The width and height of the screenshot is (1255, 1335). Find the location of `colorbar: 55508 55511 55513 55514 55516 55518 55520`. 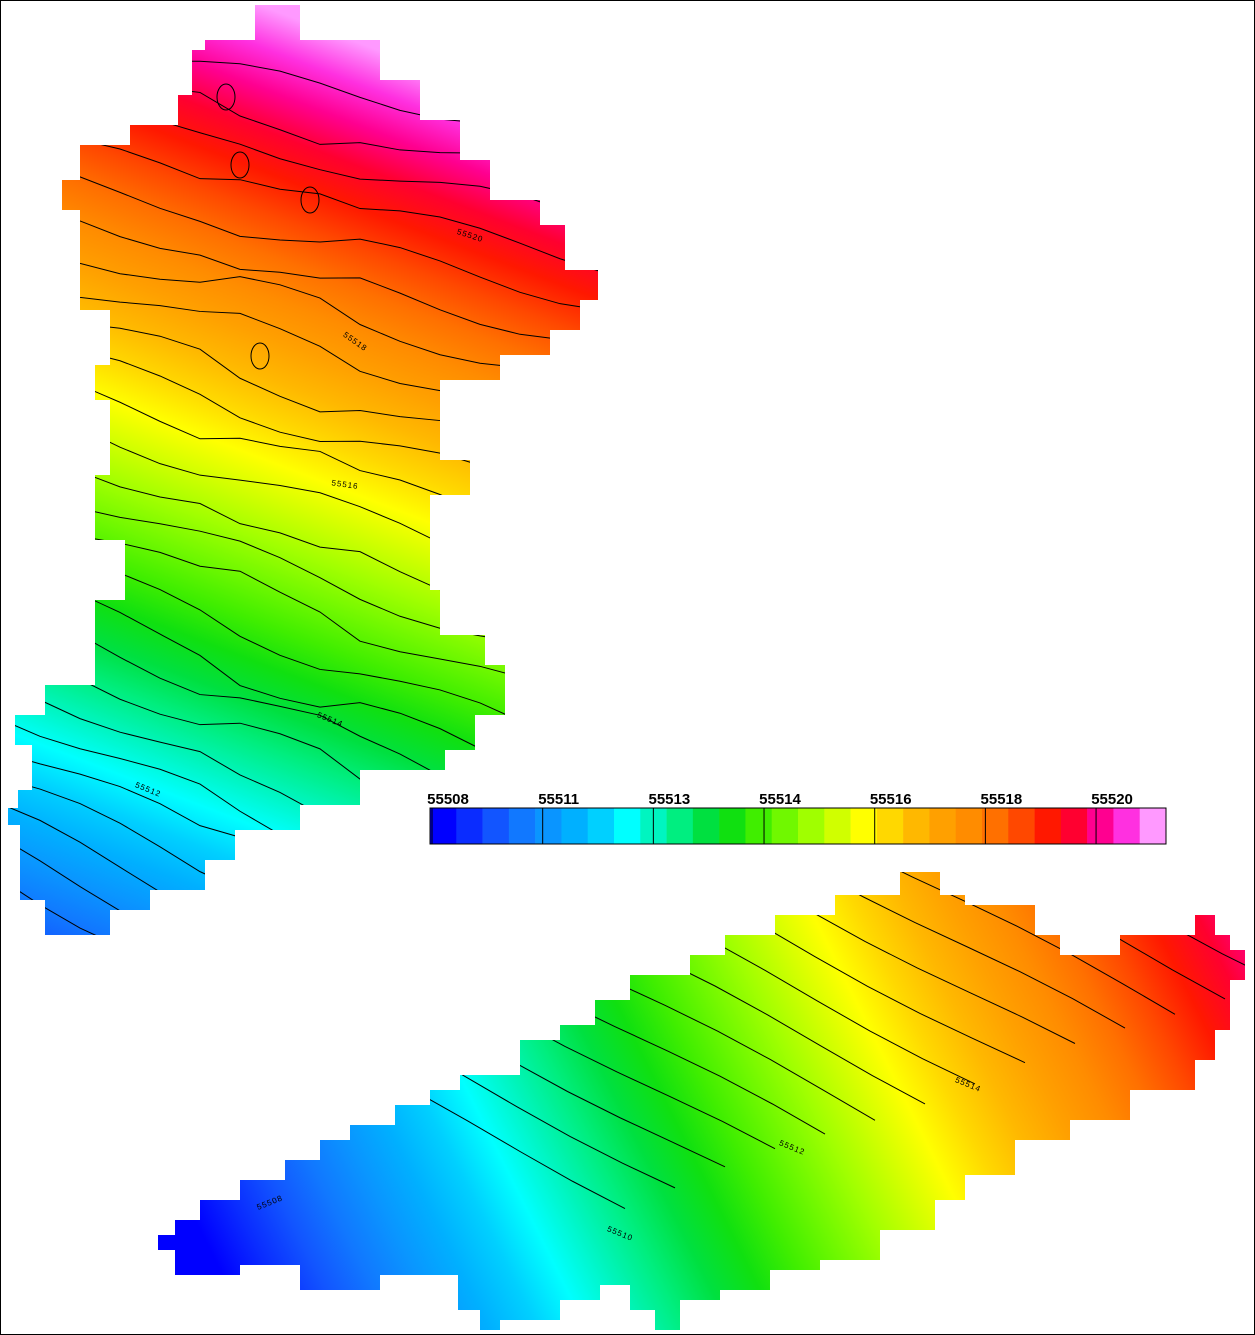

colorbar: 55508 55511 55513 55514 55516 55518 55520 is located at coordinates (797, 818).